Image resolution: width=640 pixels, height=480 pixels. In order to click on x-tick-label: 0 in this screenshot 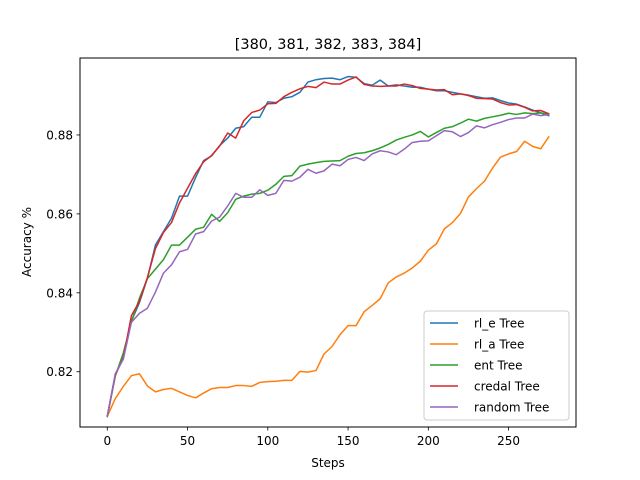, I will do `click(107, 441)`.